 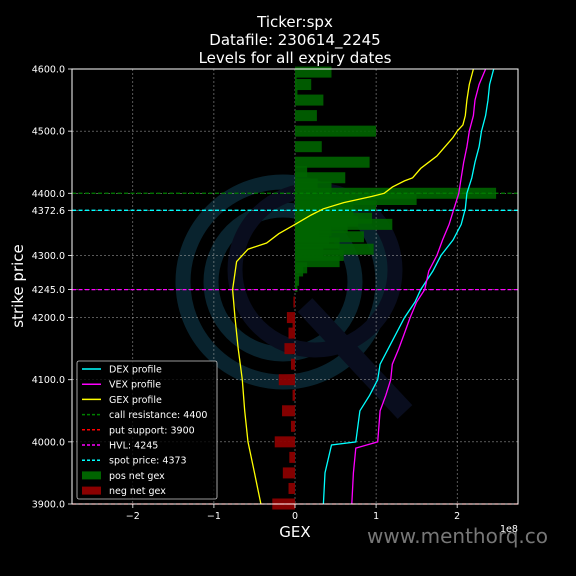 What do you see at coordinates (457, 536) in the screenshot?
I see `watermark-text: www.menthorq.co` at bounding box center [457, 536].